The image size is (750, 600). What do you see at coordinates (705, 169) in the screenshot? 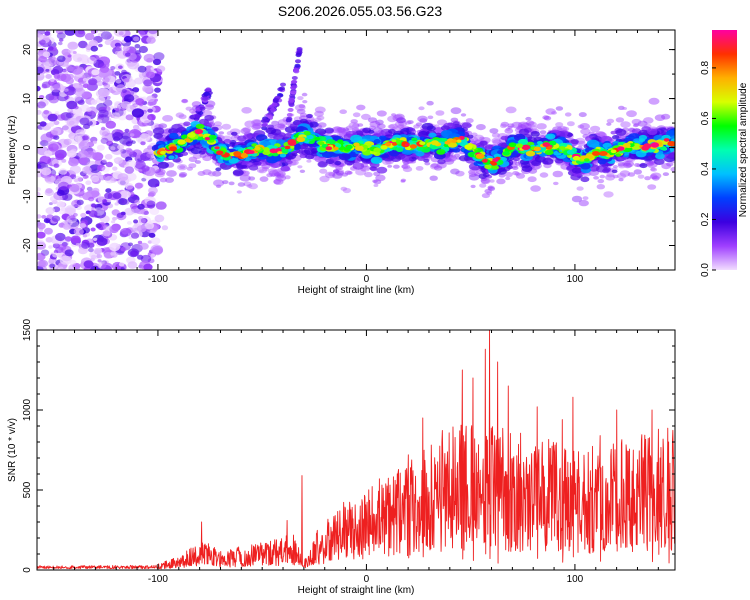
I see `colorbar-tick-label: 0.4` at bounding box center [705, 169].